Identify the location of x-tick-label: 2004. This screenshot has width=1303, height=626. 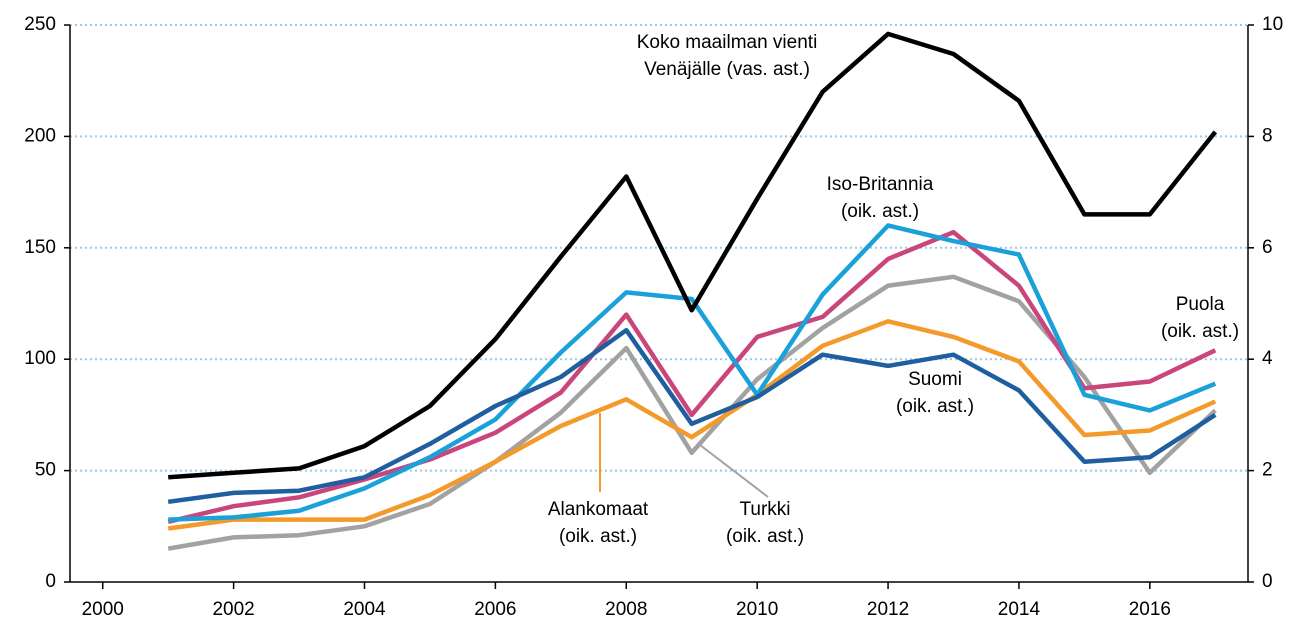
(364, 609).